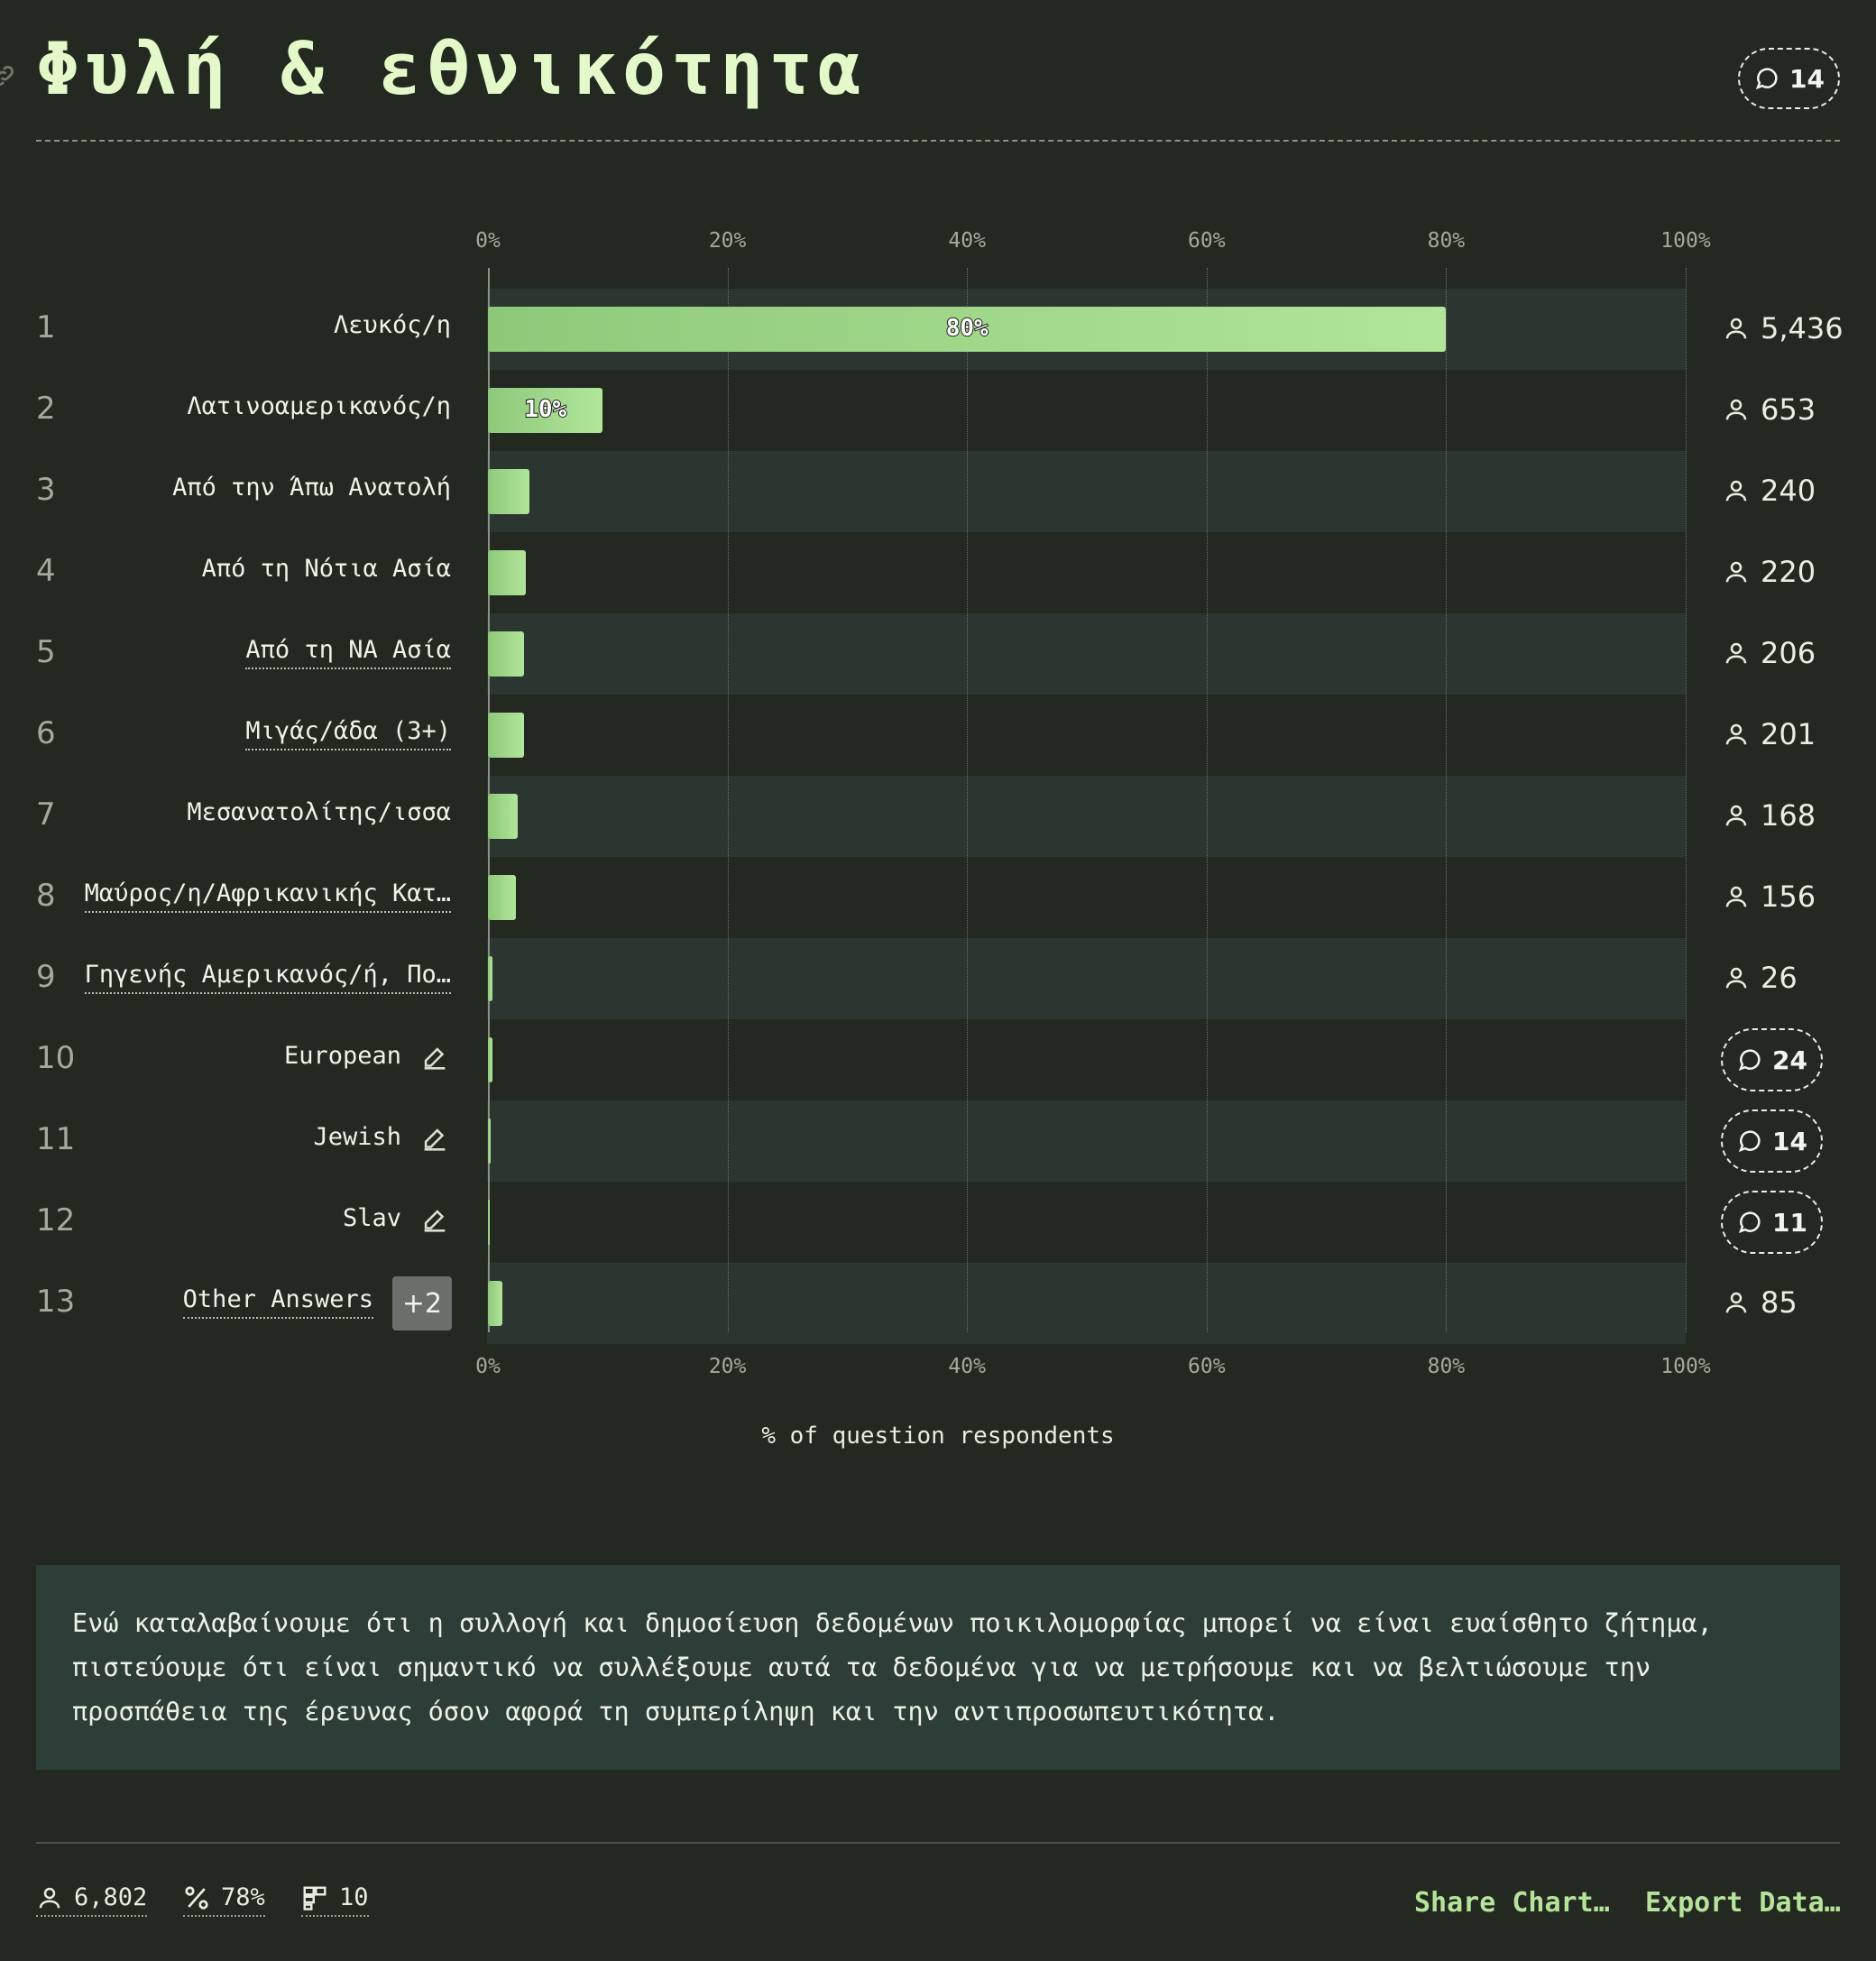 The height and width of the screenshot is (1961, 1876). I want to click on percent-icon, so click(196, 1897).